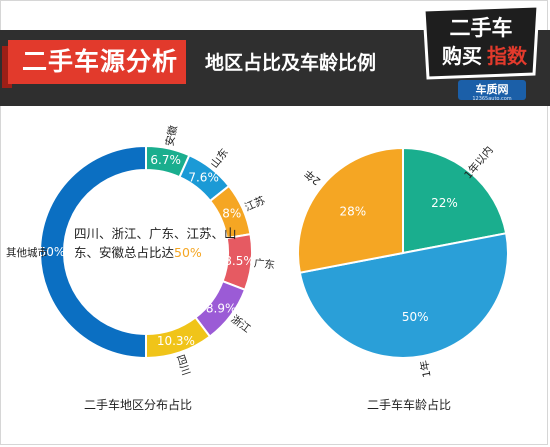  Describe the element at coordinates (478, 163) in the screenshot. I see `pie-category-label-0: 1年以内` at that location.